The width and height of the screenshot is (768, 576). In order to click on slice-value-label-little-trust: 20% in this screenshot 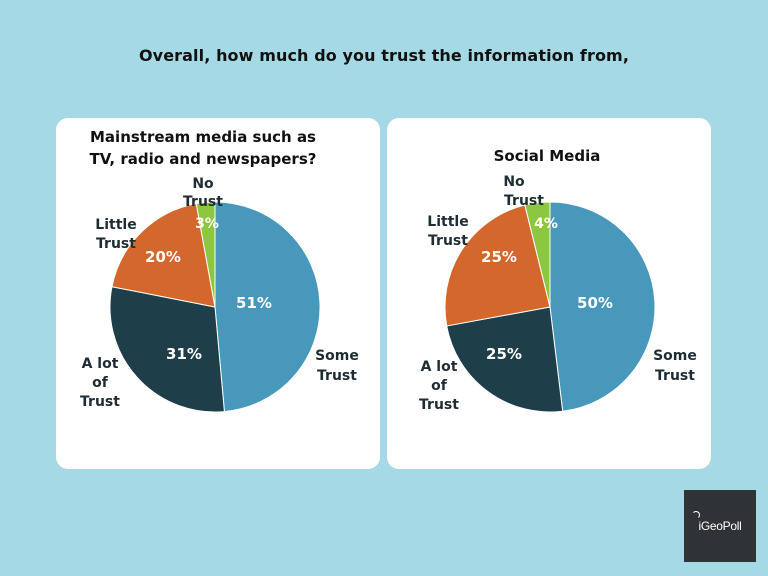, I will do `click(163, 257)`.